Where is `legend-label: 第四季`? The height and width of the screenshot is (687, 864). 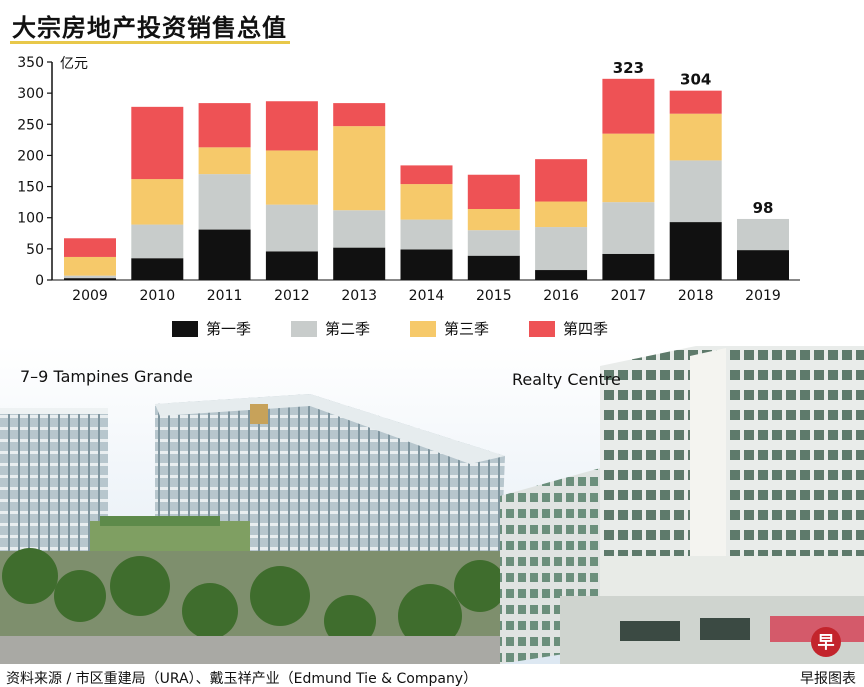
legend-label: 第四季 is located at coordinates (586, 329).